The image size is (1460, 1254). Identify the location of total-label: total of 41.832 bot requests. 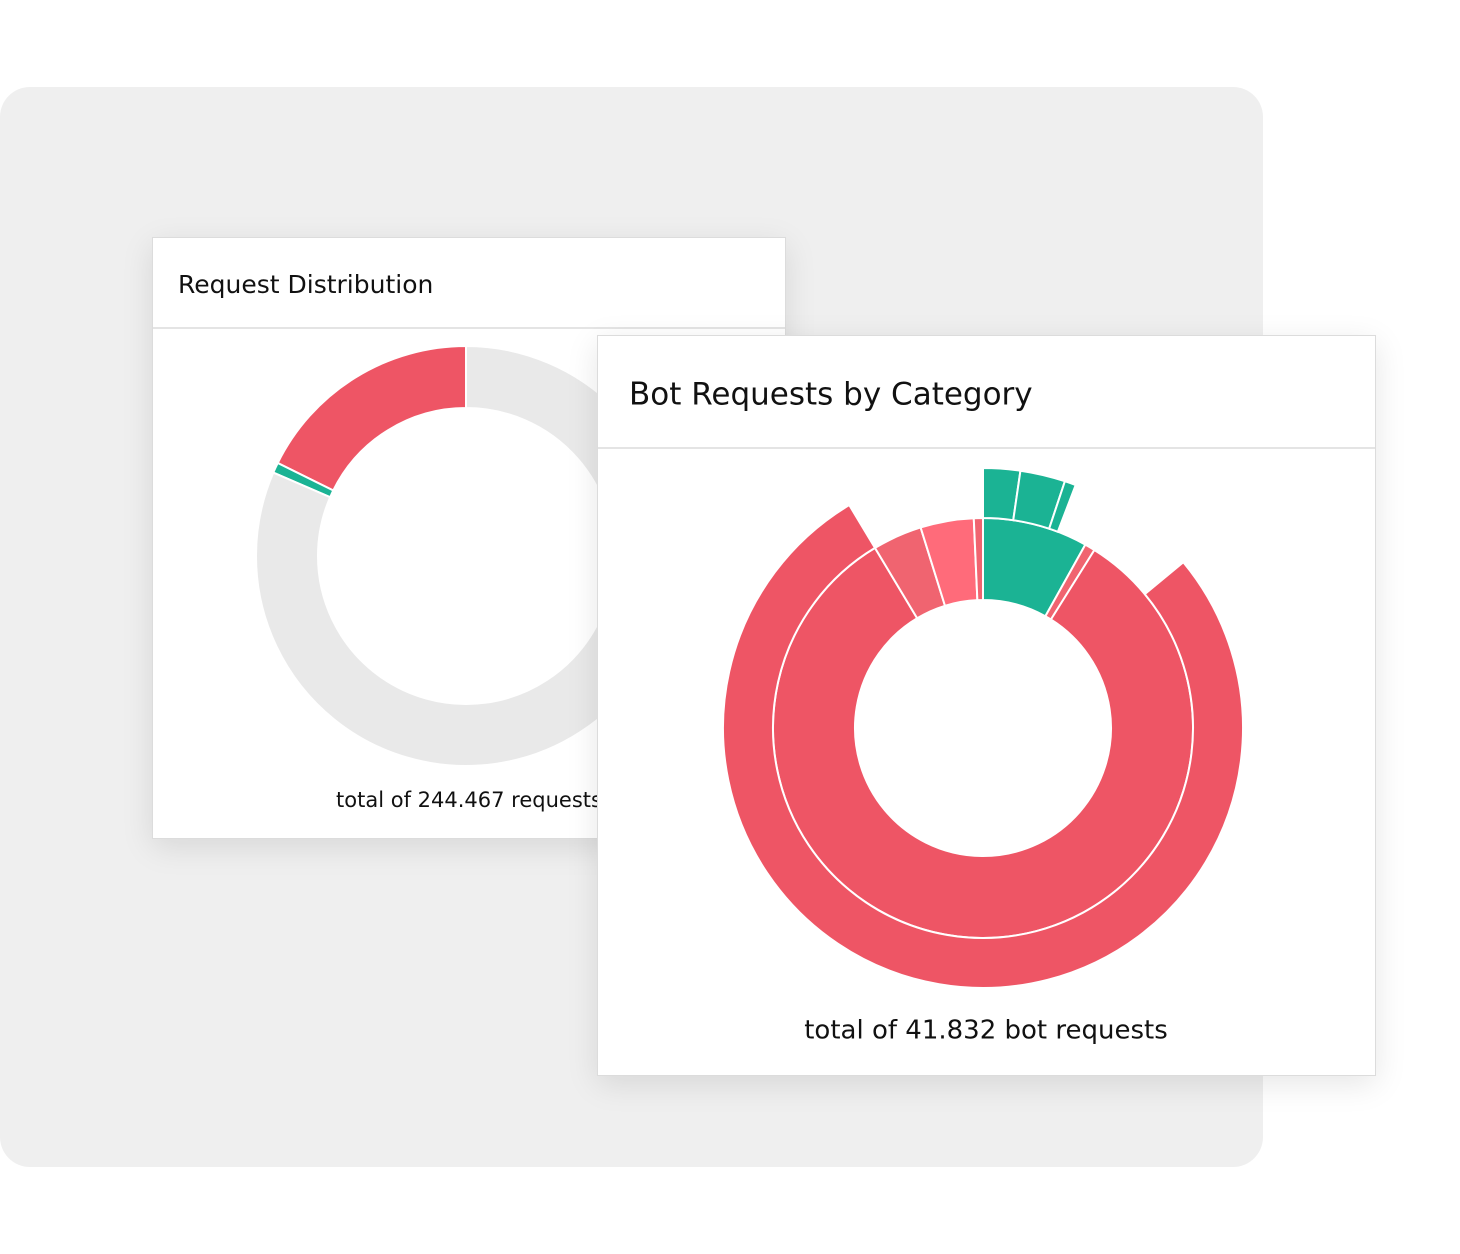
(986, 1031).